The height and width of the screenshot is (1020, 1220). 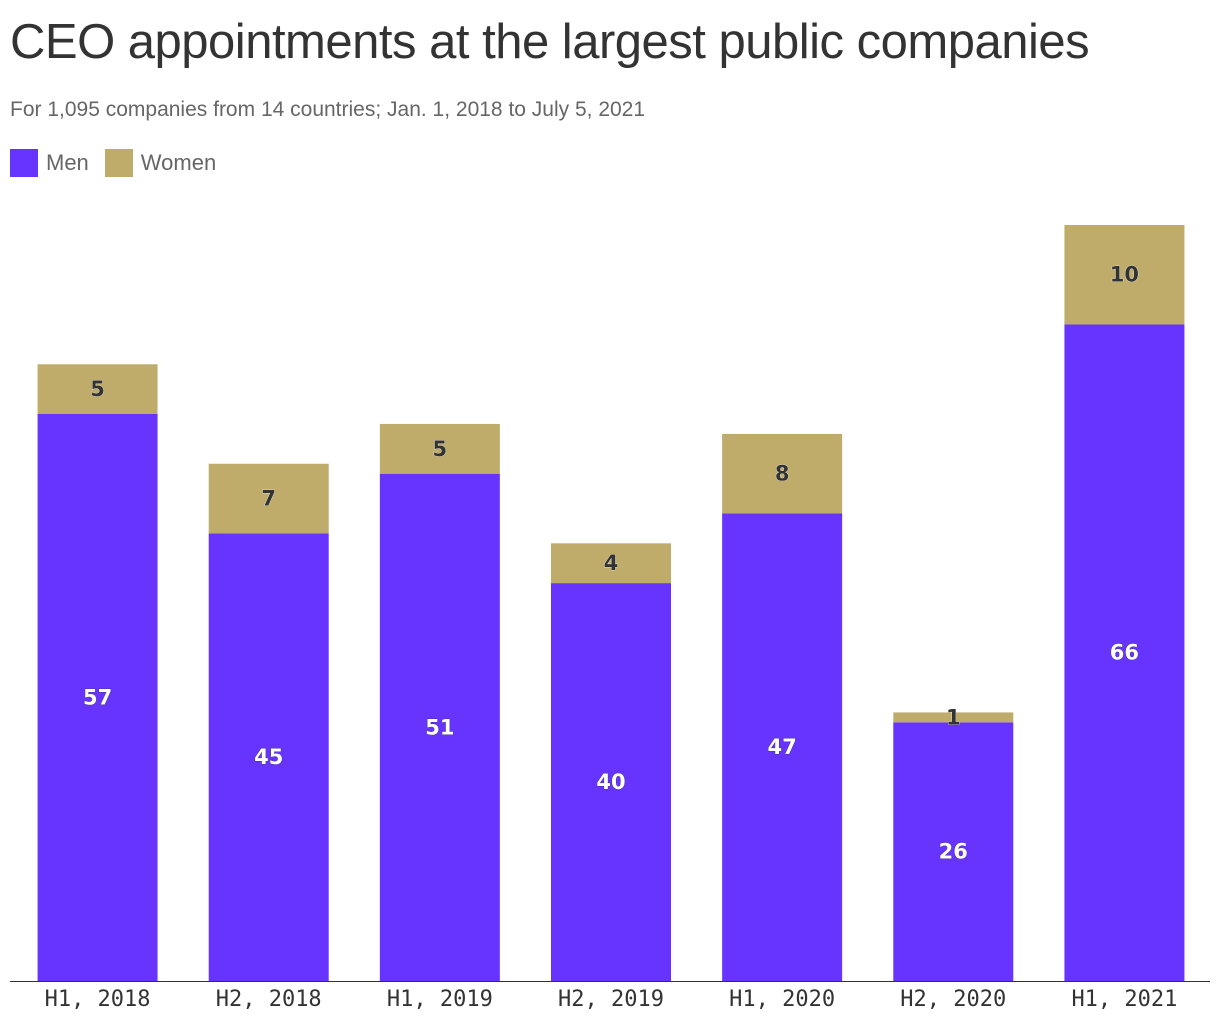 I want to click on bar-men-h2-2018, so click(x=268, y=757).